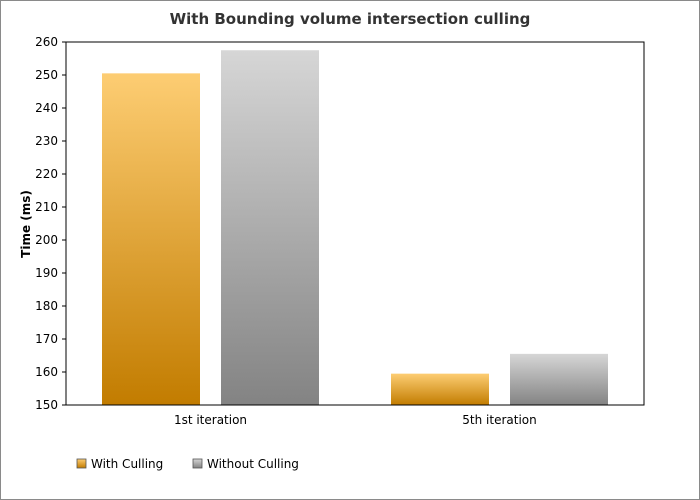 Image resolution: width=700 pixels, height=500 pixels. I want to click on legend-swatch-without-culling, so click(197, 463).